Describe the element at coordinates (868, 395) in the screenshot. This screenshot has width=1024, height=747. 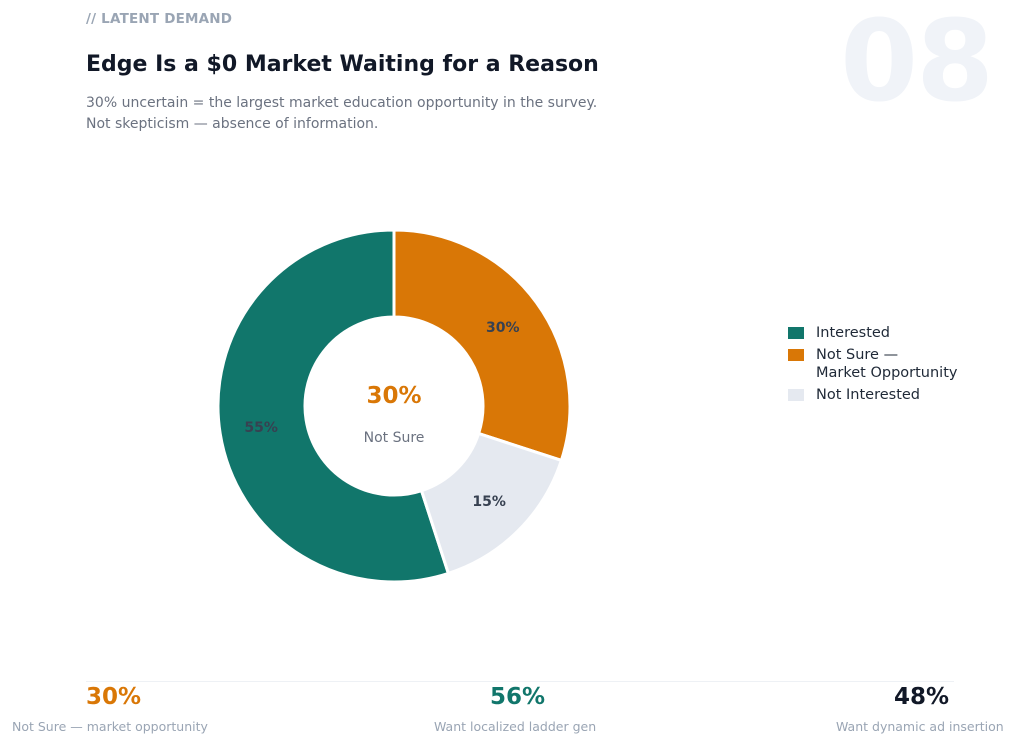
I see `legend-label: Not Interested` at that location.